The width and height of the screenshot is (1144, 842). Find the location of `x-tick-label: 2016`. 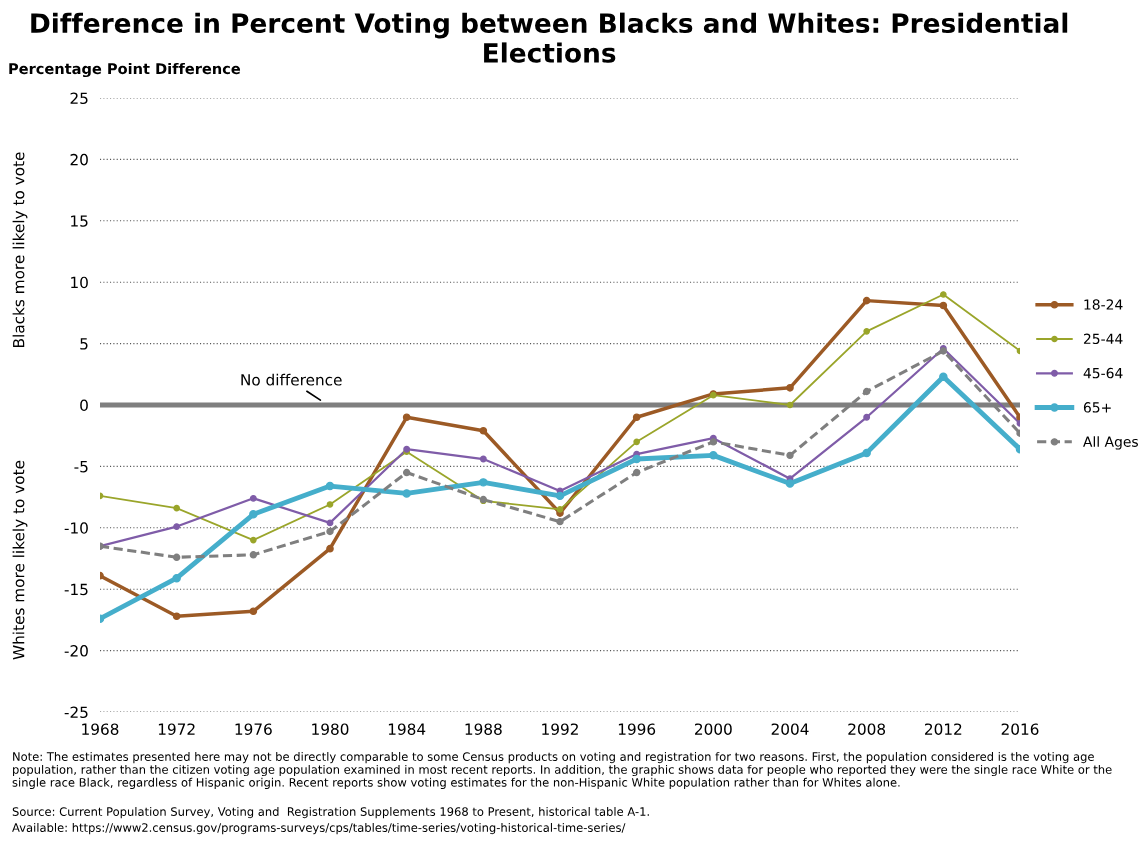

x-tick-label: 2016 is located at coordinates (1020, 729).